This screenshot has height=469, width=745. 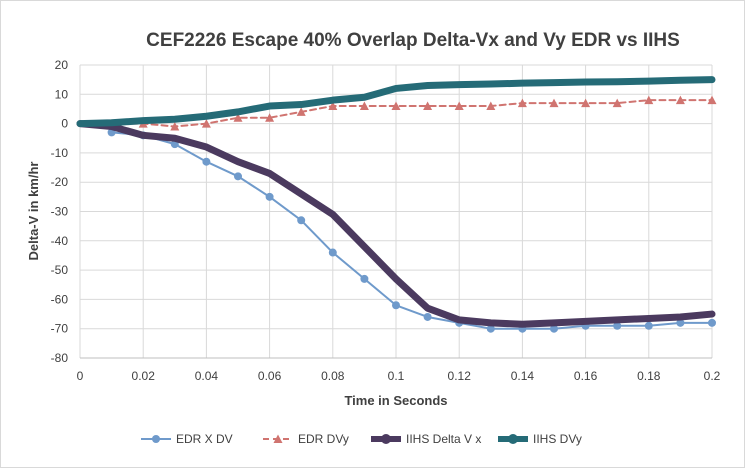 I want to click on x-tick-label: 0, so click(x=80, y=376).